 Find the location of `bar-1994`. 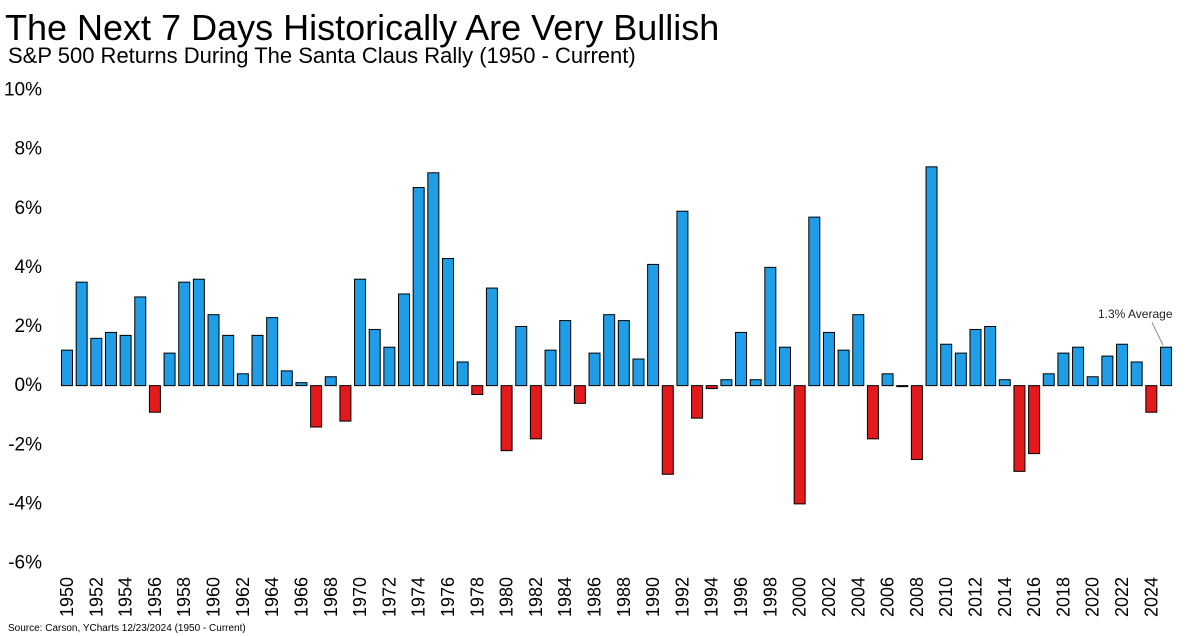

bar-1994 is located at coordinates (711, 387).